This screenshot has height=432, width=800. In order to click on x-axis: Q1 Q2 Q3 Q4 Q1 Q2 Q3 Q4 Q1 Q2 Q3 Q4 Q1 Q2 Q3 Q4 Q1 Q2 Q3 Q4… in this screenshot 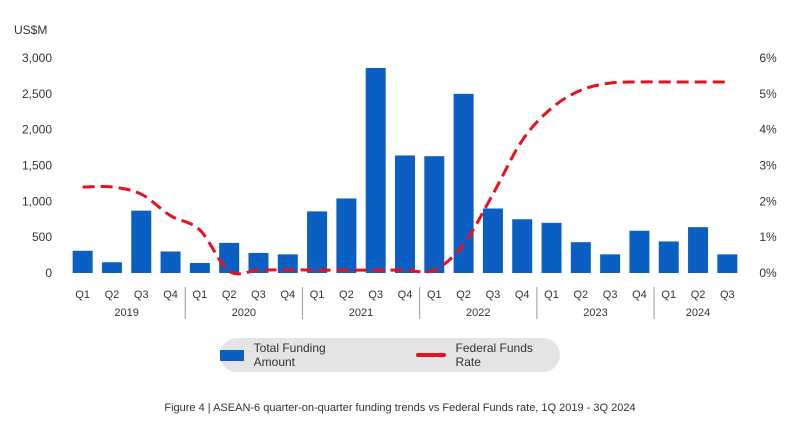, I will do `click(405, 303)`.